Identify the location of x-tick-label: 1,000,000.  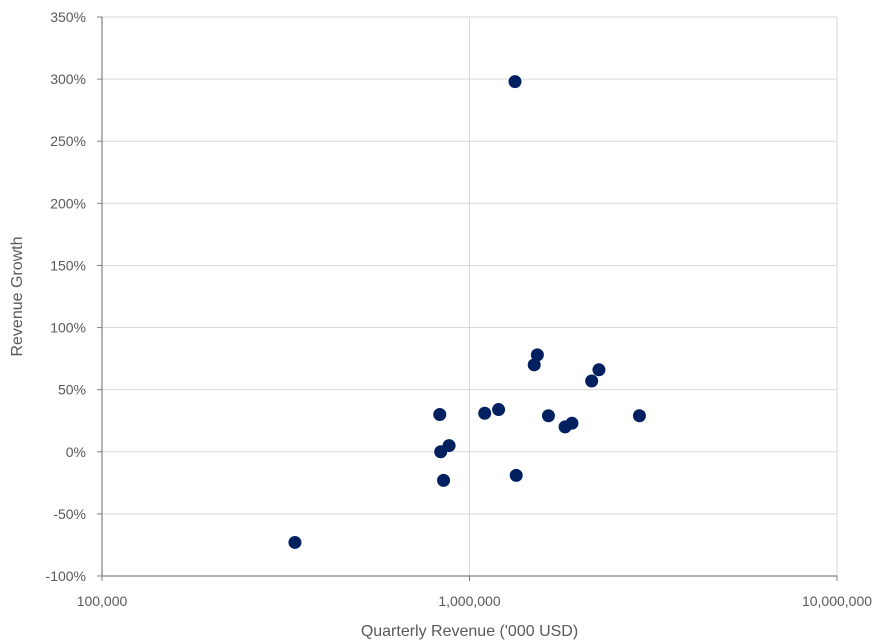
(469, 601).